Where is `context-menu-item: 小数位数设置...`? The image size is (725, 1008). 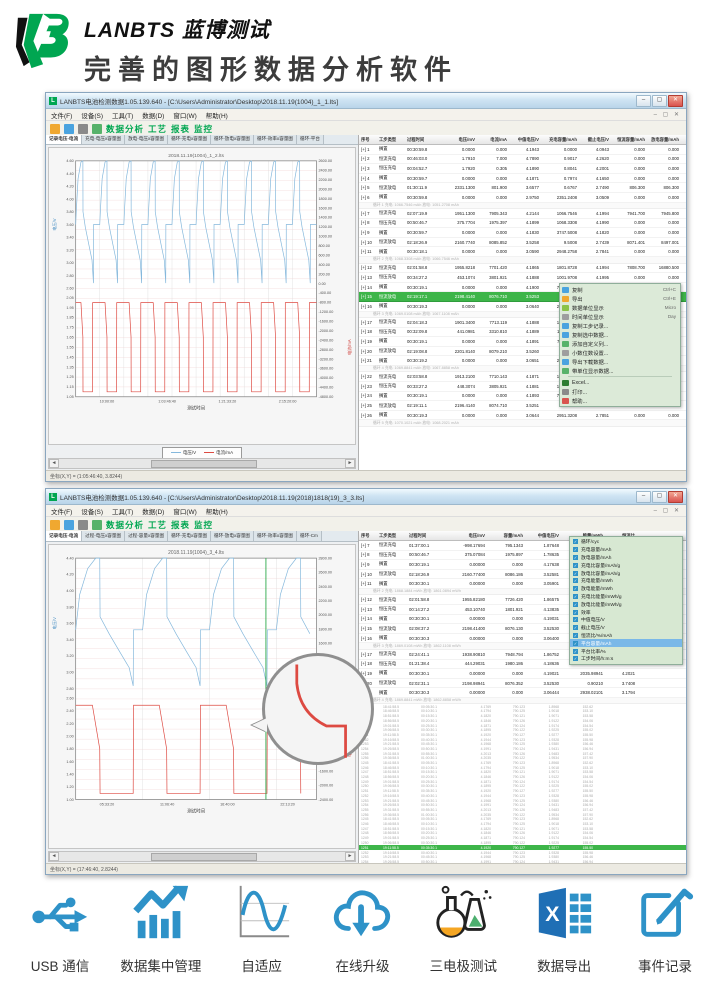
context-menu-item: 小数位数设置... is located at coordinates (620, 352).